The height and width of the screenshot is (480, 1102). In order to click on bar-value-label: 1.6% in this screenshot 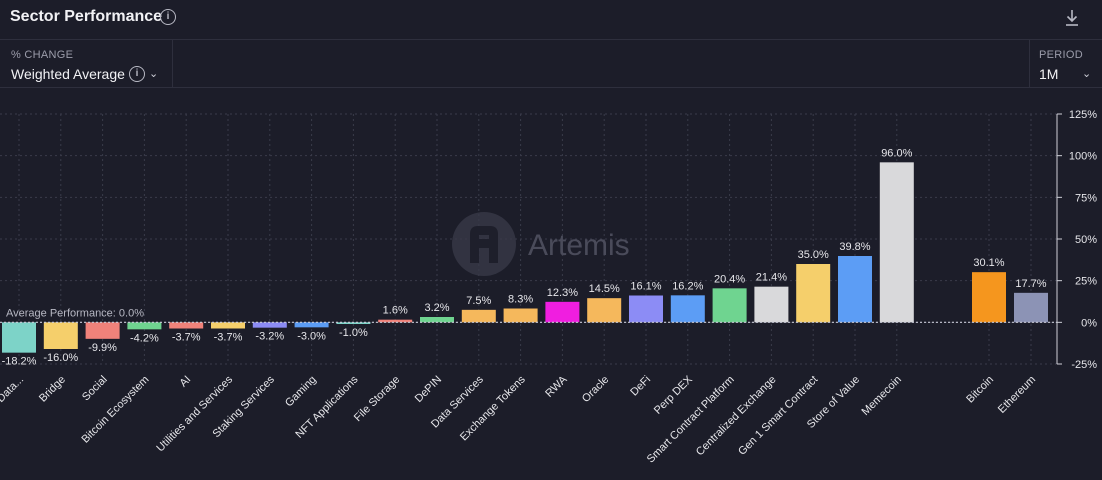, I will do `click(395, 311)`.